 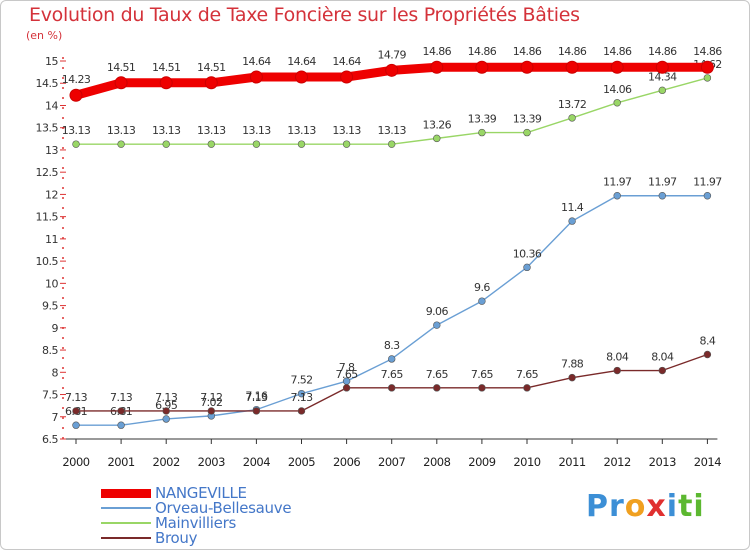 I want to click on x-tick-label: 2001, so click(x=120, y=462).